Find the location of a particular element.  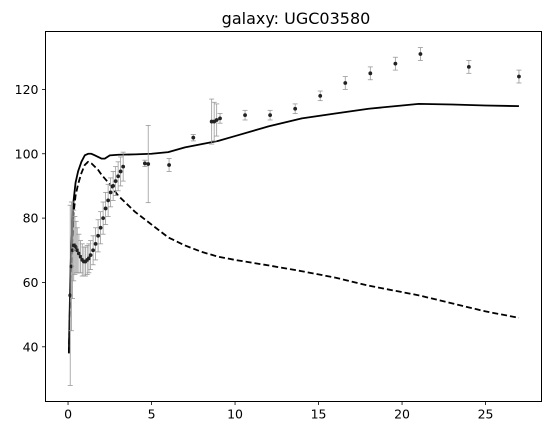

y-tick-label: 100 is located at coordinates (27, 153).